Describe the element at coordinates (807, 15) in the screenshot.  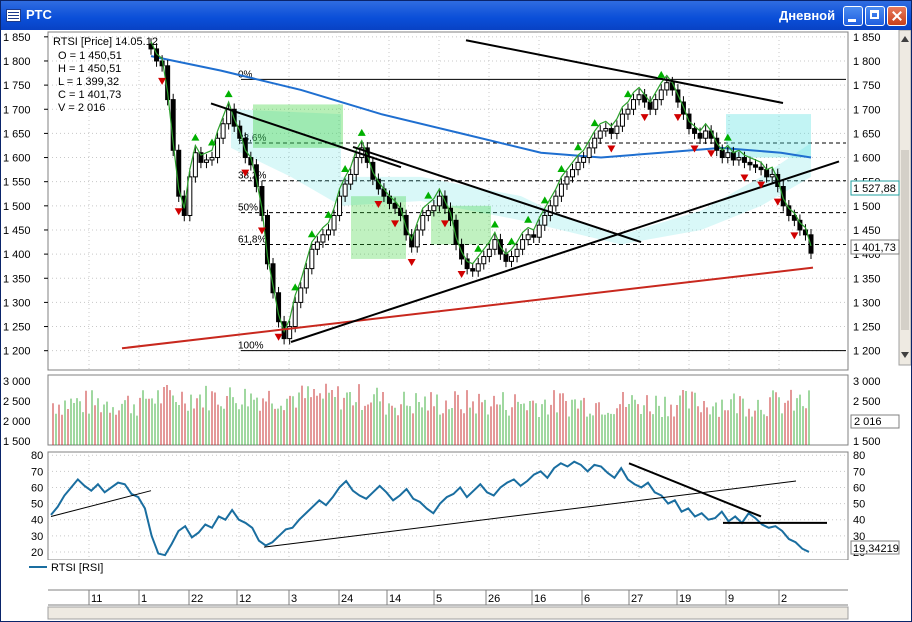
I see `period-label: Дневной` at that location.